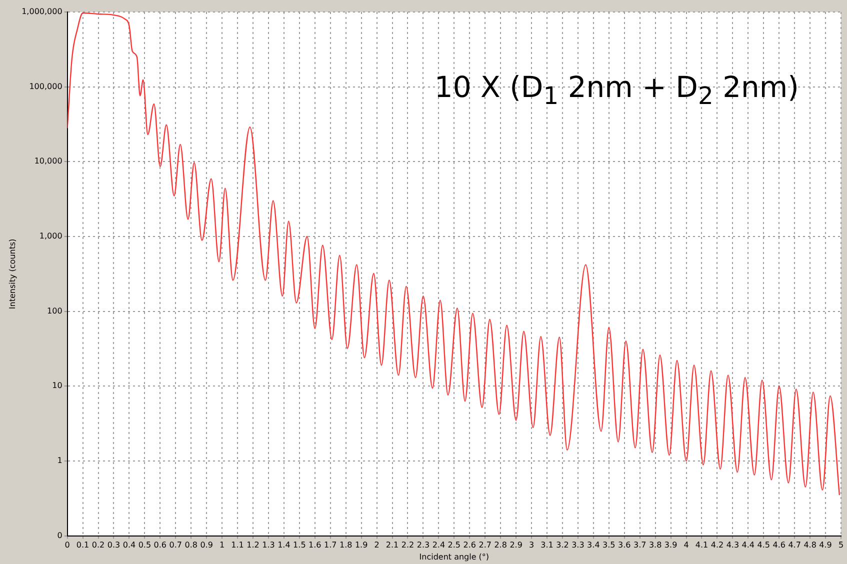 The height and width of the screenshot is (564, 847). Describe the element at coordinates (113, 545) in the screenshot. I see `x-tick-label: 0.3` at that location.